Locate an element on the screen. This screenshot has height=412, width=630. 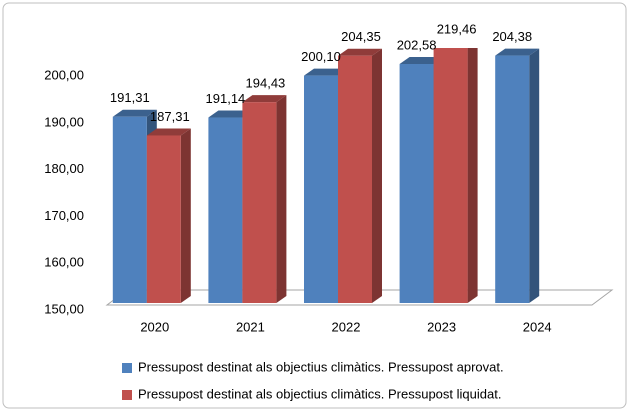
y-tick-label: 150,00 is located at coordinates (64, 308).